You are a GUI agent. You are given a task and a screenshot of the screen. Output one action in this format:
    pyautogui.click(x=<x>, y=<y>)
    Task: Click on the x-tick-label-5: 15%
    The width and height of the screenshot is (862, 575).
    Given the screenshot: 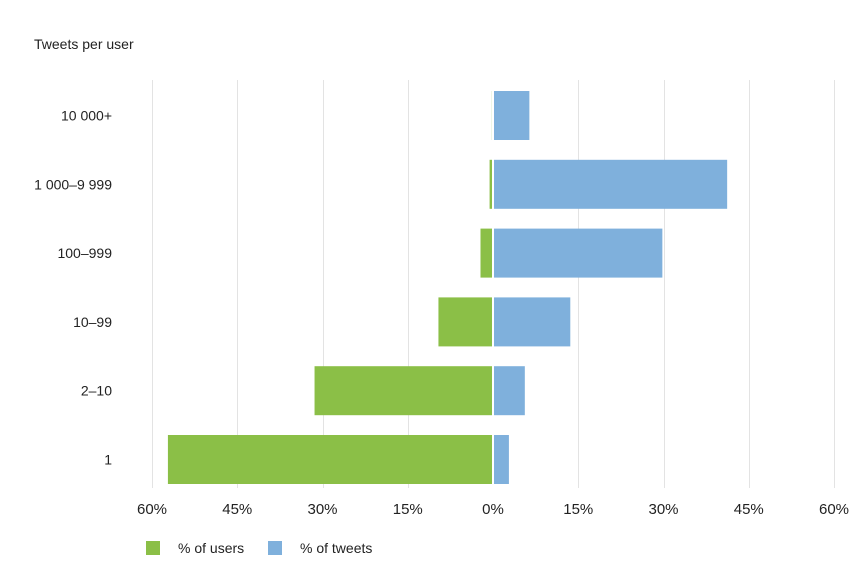 What is the action you would take?
    pyautogui.click(x=578, y=509)
    